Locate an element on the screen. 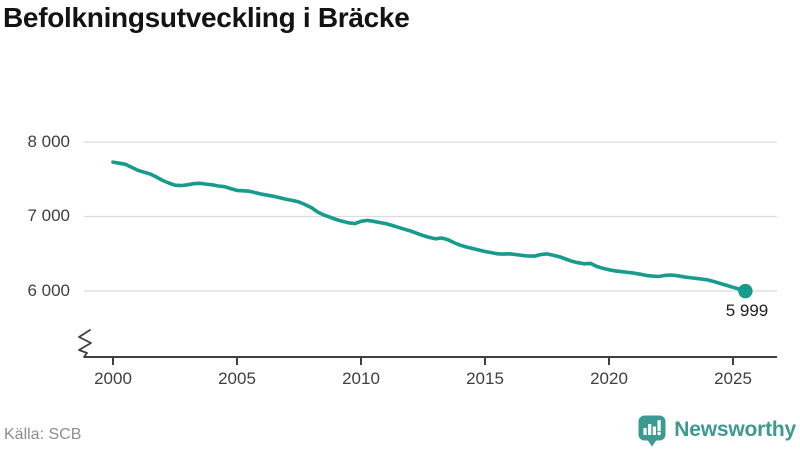  logo-exclamation-stem is located at coordinates (659, 425).